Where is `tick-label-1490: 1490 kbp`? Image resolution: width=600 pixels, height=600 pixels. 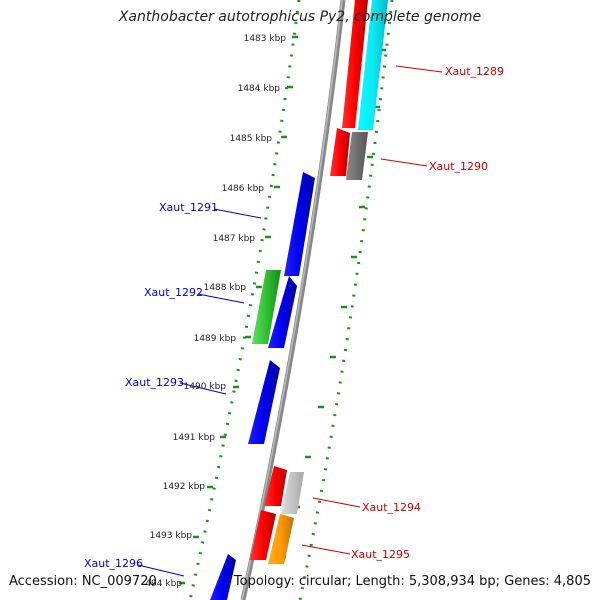 tick-label-1490: 1490 kbp is located at coordinates (205, 387).